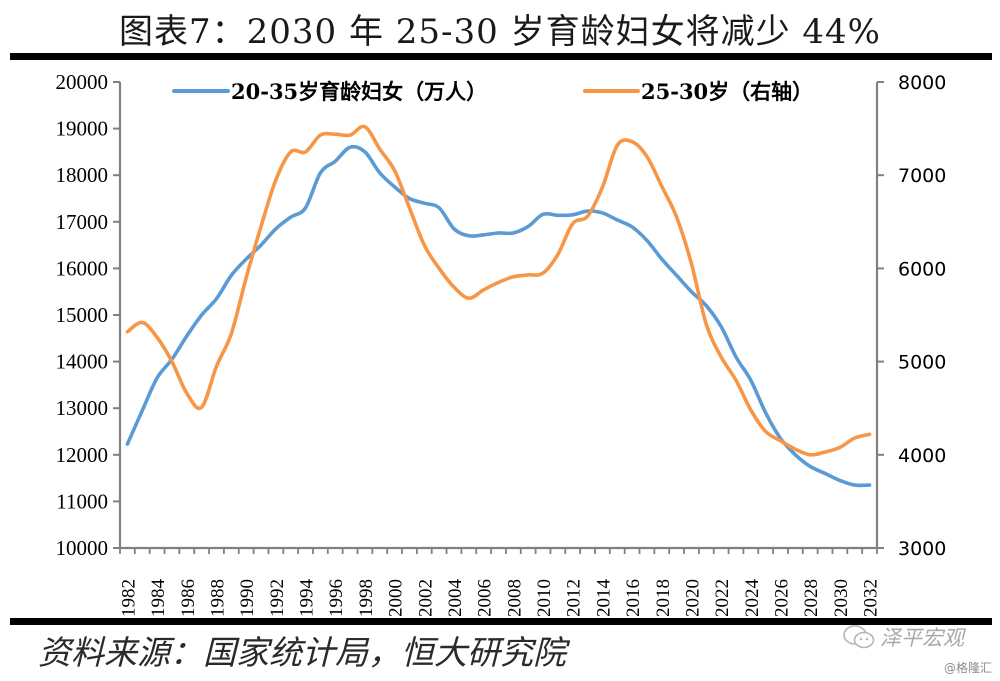 This screenshot has width=1000, height=681. What do you see at coordinates (663, 597) in the screenshot?
I see `x-tick-label: 2018` at bounding box center [663, 597].